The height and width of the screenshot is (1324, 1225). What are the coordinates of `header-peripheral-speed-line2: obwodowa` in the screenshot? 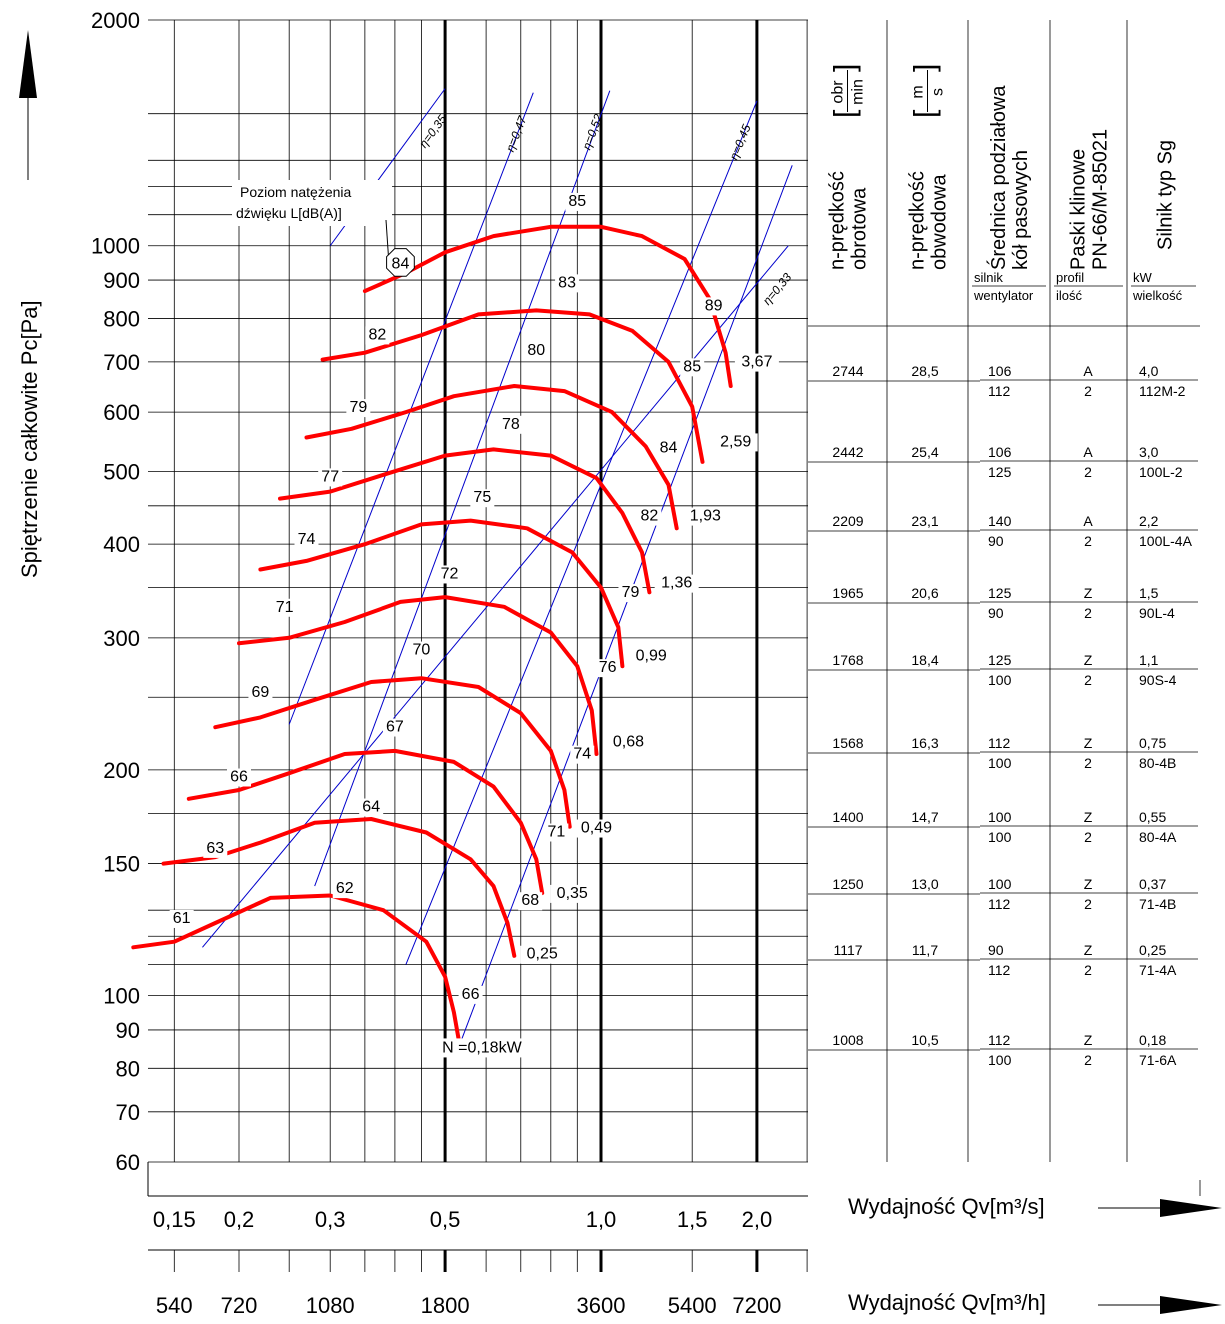 It's located at (940, 221).